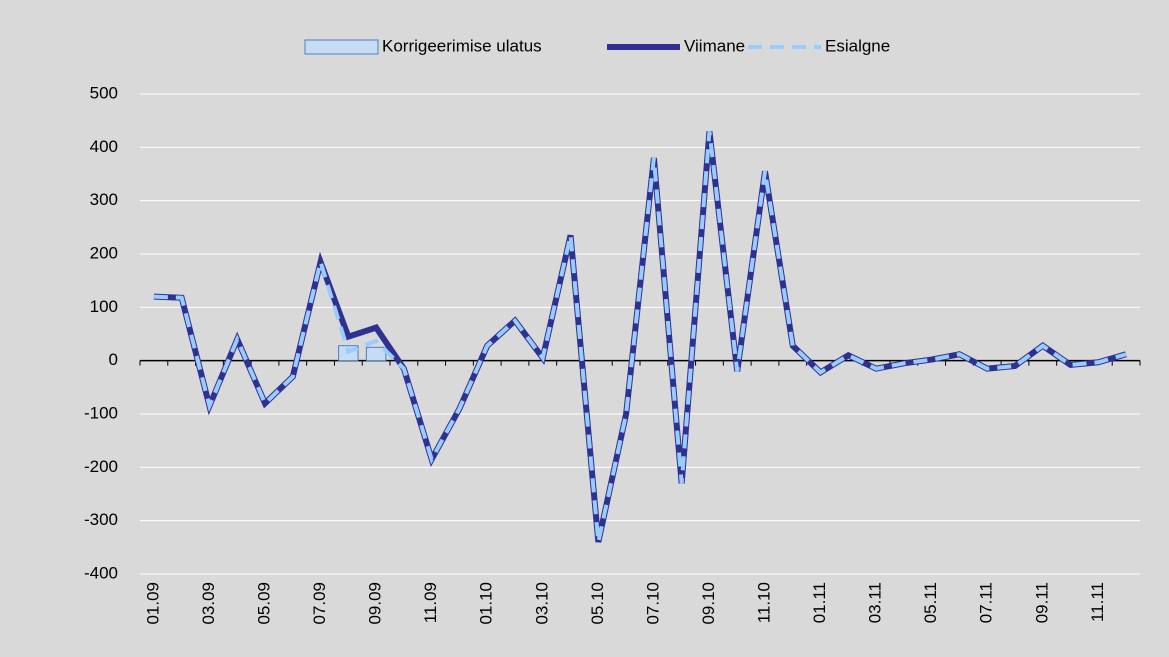 This screenshot has width=1169, height=657. Describe the element at coordinates (104, 92) in the screenshot. I see `y-tick-label: 500` at that location.